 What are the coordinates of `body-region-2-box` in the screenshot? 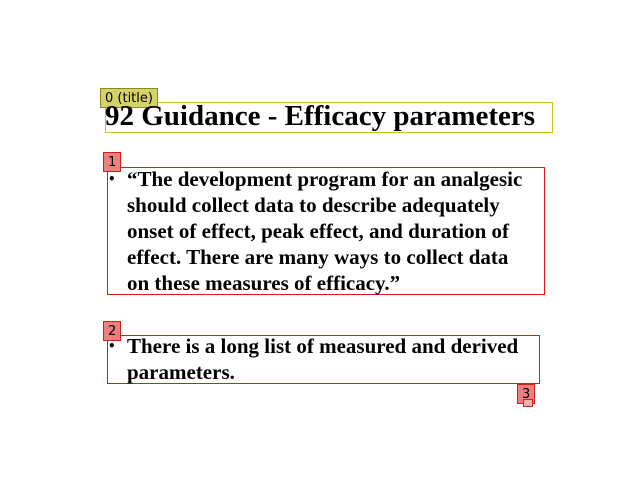 It's located at (323, 359).